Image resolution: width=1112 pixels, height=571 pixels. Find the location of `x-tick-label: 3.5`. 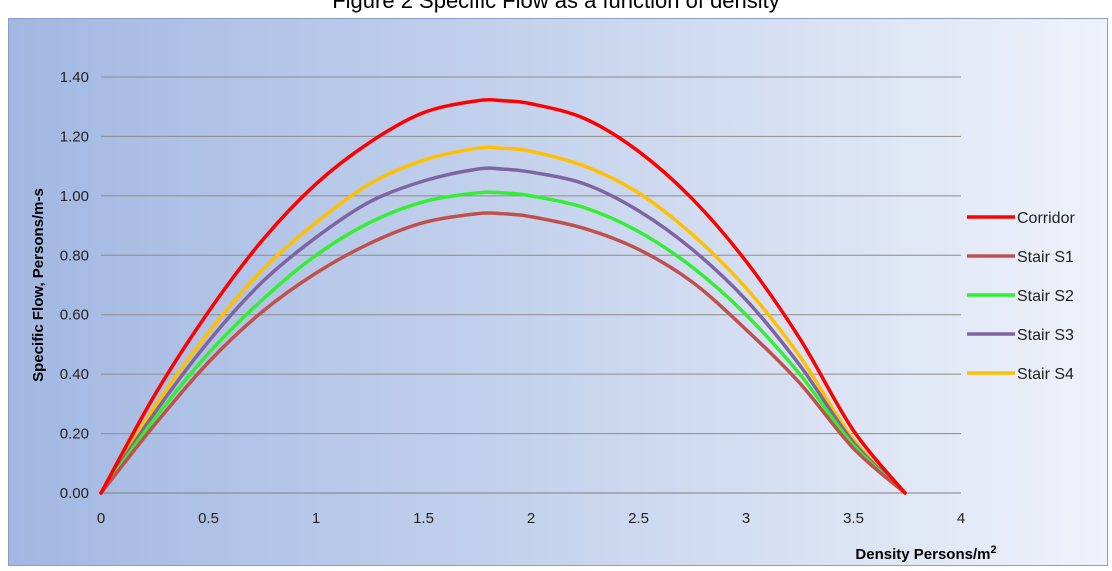

x-tick-label: 3.5 is located at coordinates (853, 518).